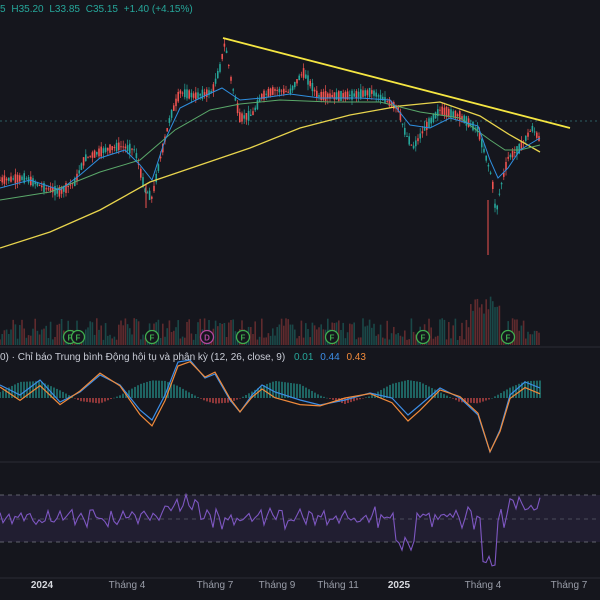  What do you see at coordinates (64, 9) in the screenshot?
I see `low-value: L33.85` at bounding box center [64, 9].